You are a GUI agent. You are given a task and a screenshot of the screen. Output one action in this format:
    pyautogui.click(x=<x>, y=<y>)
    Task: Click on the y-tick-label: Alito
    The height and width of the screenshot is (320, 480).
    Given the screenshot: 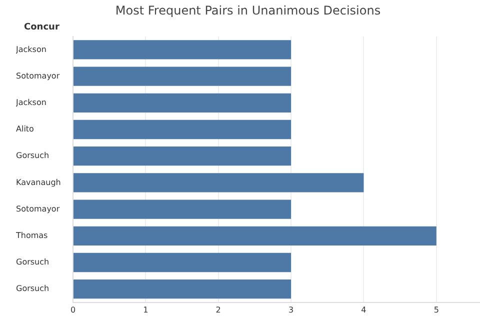 What is the action you would take?
    pyautogui.click(x=25, y=129)
    